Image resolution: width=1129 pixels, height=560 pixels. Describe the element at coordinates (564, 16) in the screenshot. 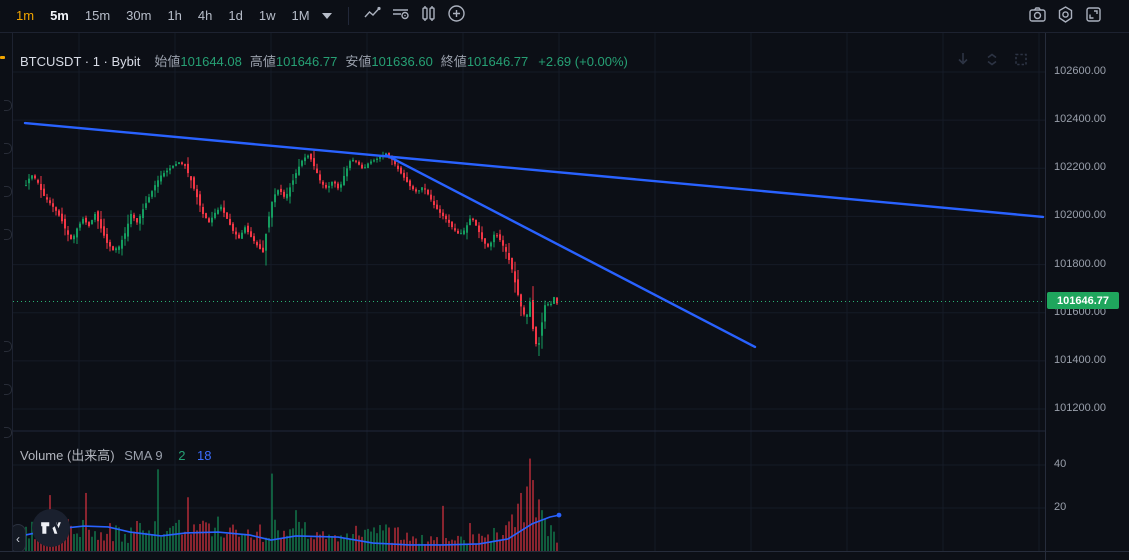

I see `chart-toolbar: 1m 5m 15m 30m 1h 4h 1d 1w 1M` at that location.